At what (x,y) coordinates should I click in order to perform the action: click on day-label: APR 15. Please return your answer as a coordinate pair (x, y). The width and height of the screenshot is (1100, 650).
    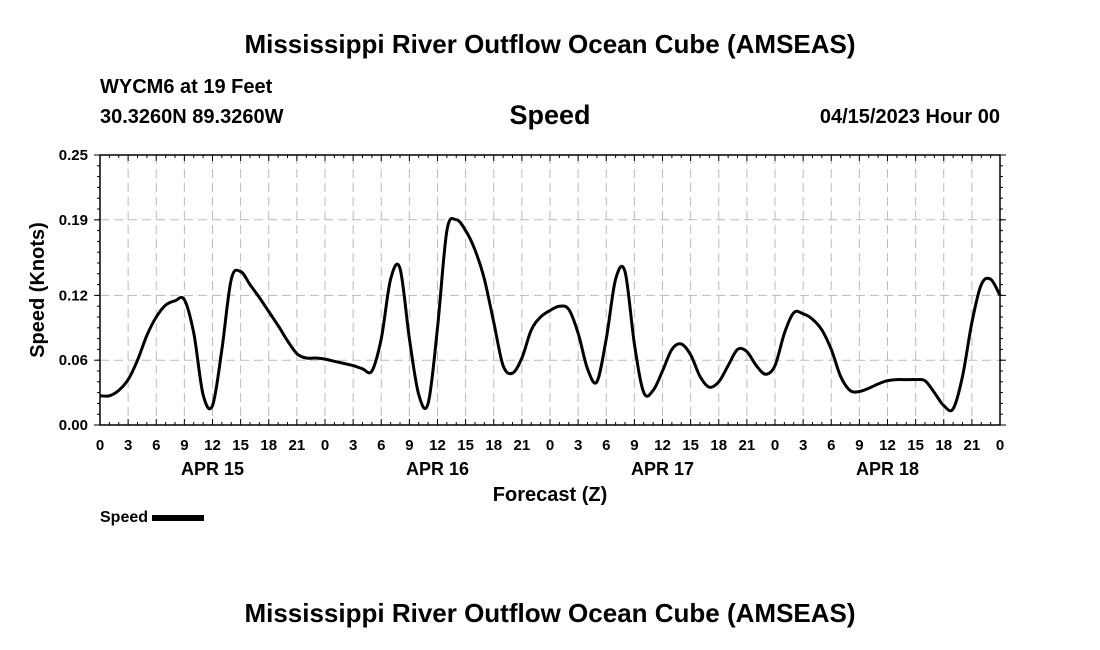
    Looking at the image, I should click on (212, 469).